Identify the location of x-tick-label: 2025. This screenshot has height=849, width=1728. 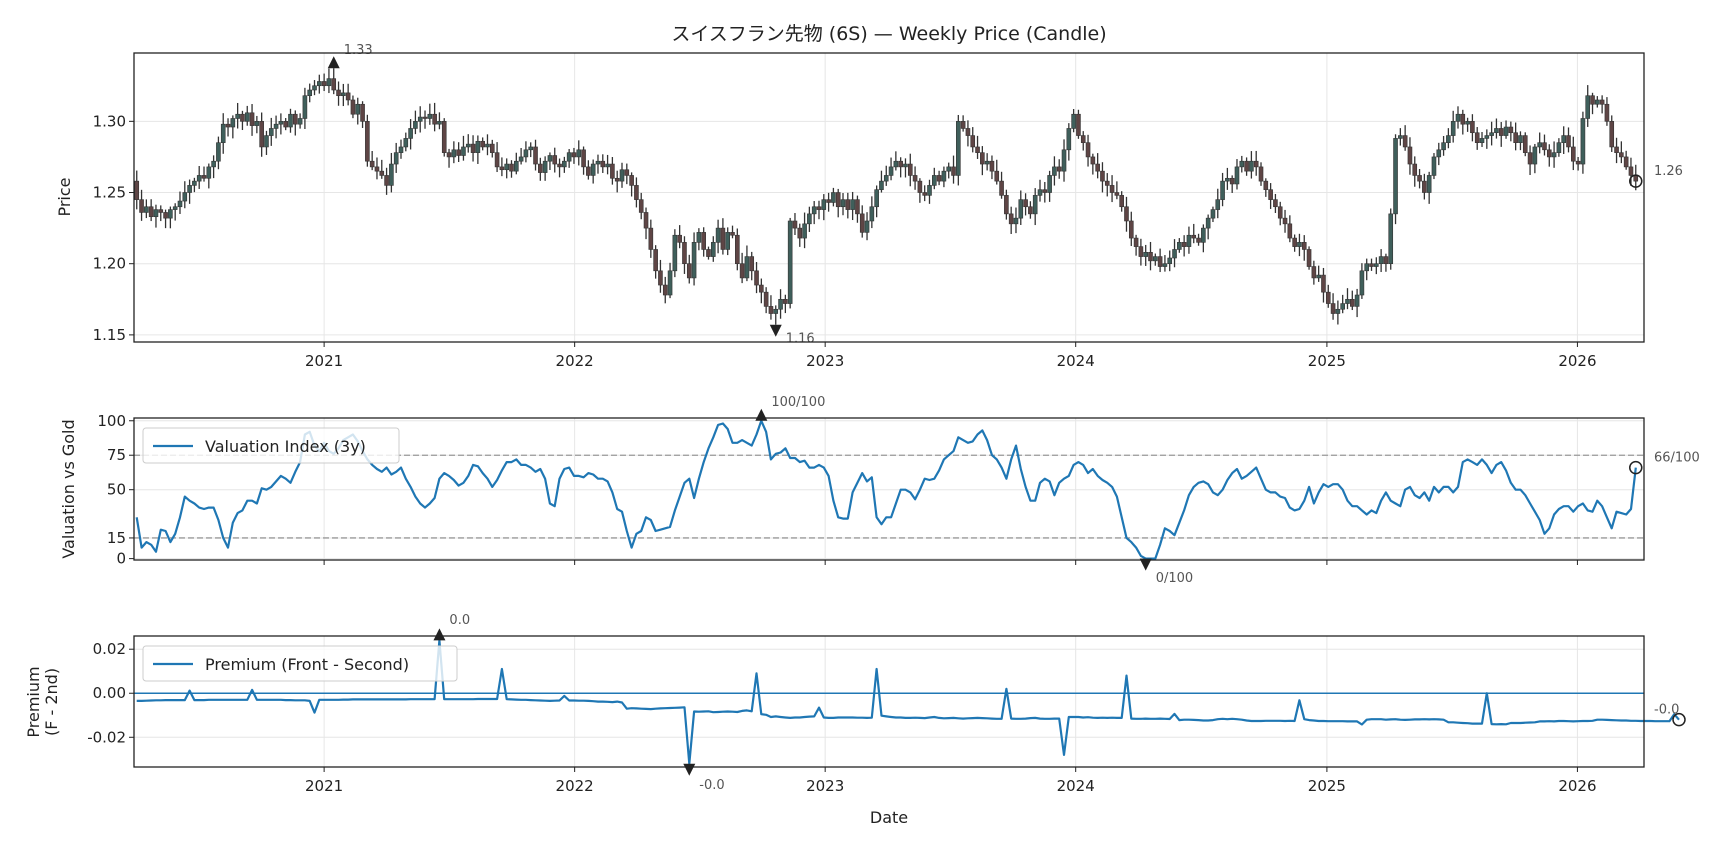
(1327, 786).